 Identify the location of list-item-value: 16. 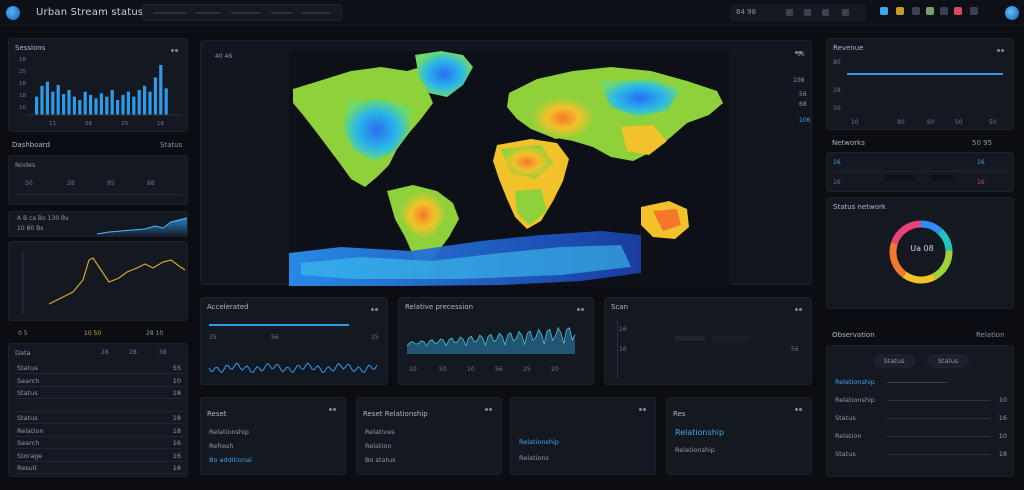
(176, 455).